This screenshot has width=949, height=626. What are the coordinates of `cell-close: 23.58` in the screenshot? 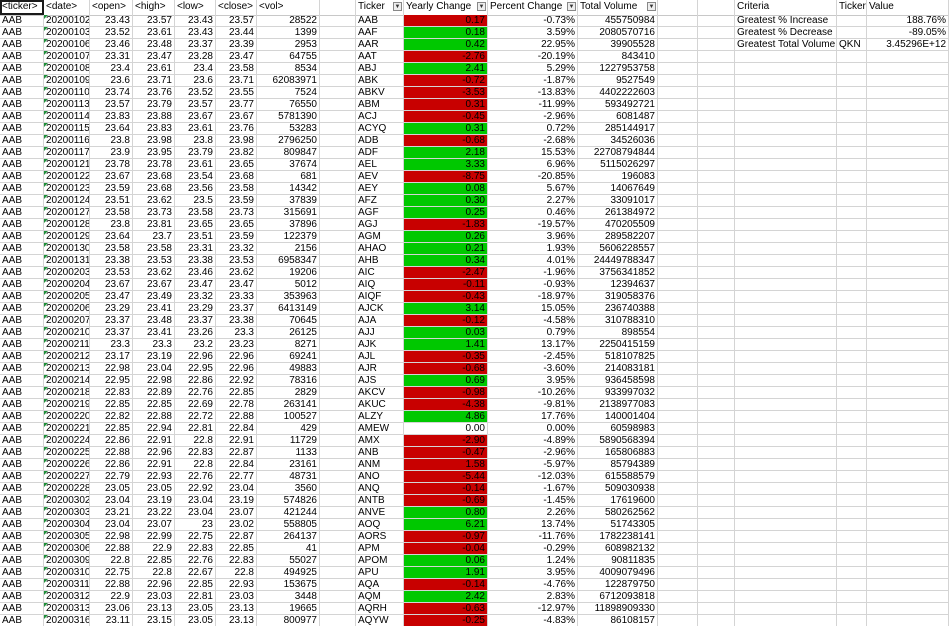 It's located at (236, 189).